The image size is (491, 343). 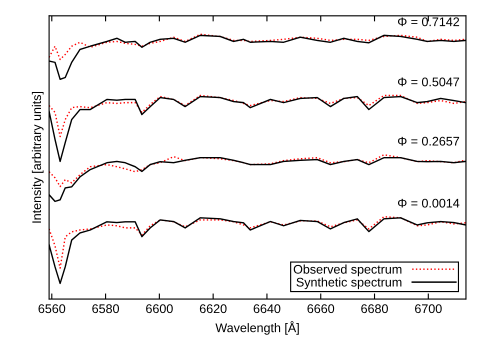 What do you see at coordinates (429, 203) in the screenshot?
I see `annotation: Φ = 0.0014` at bounding box center [429, 203].